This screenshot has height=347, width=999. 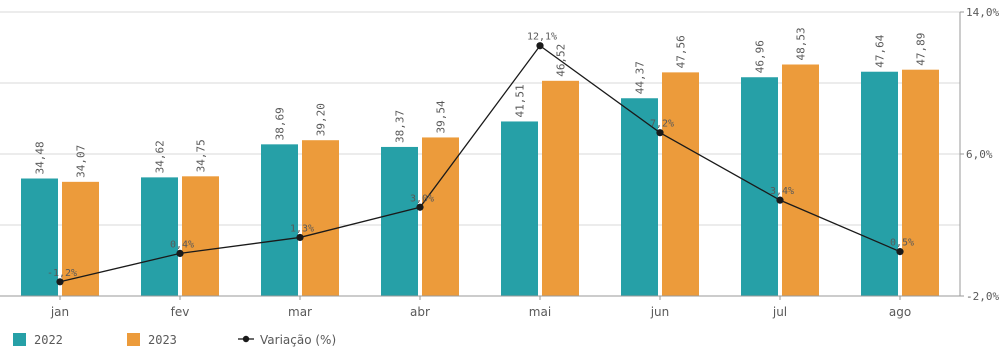 I want to click on bar-2022-mar, so click(x=279, y=220).